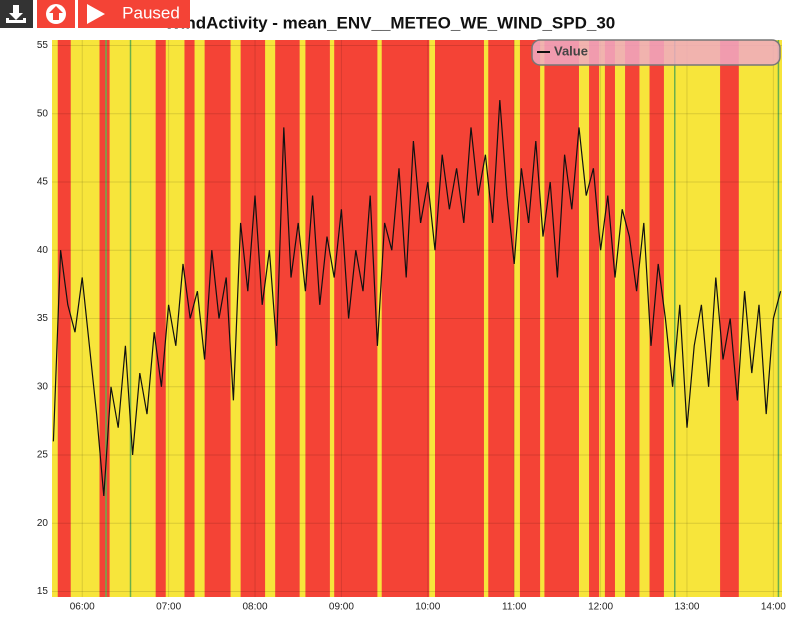 The image size is (792, 637). Describe the element at coordinates (514, 607) in the screenshot. I see `x-tick-label: 11:00` at that location.